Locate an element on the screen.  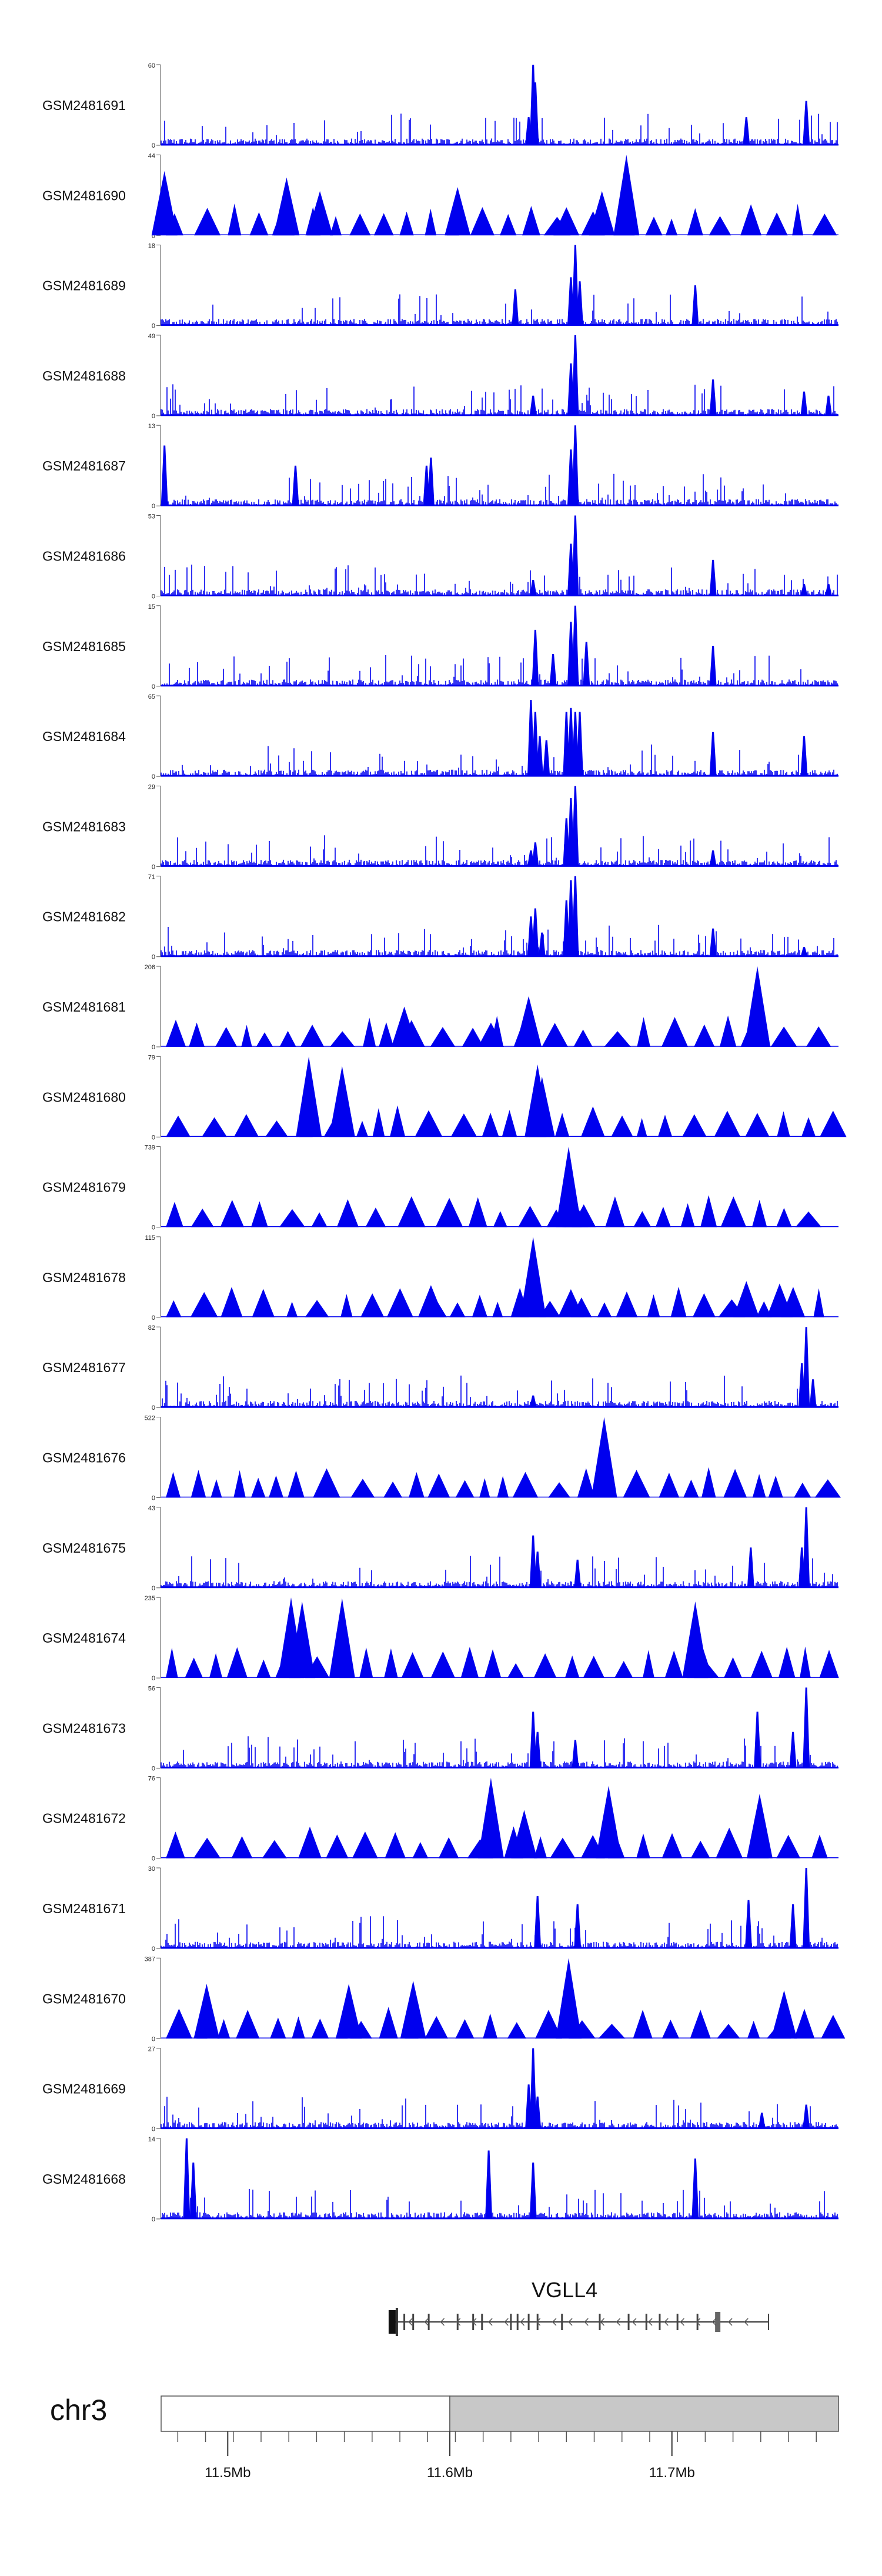
track-label: GSM2481681 is located at coordinates (84, 1007).